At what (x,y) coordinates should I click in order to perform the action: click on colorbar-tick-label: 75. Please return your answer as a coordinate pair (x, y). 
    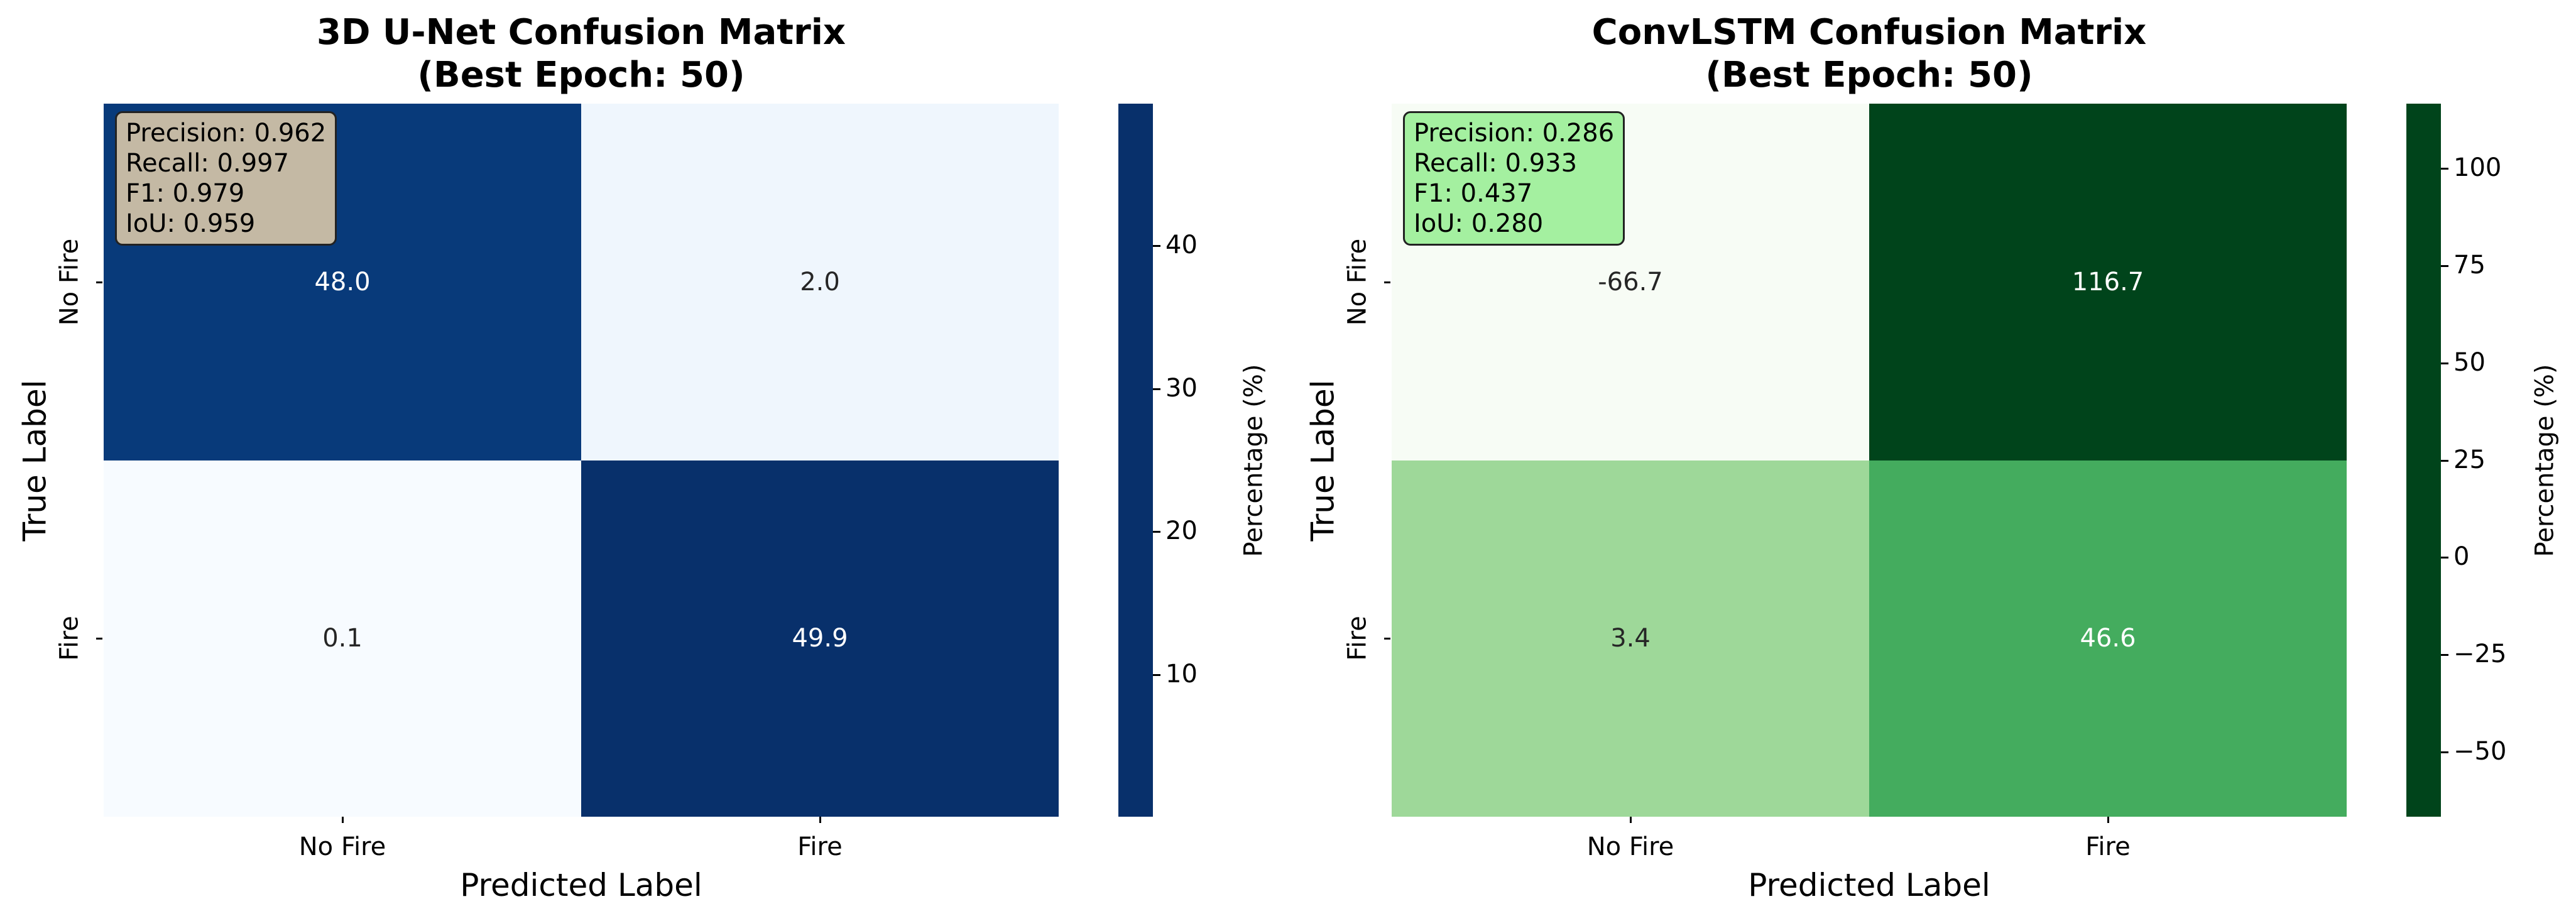
    Looking at the image, I should click on (2470, 265).